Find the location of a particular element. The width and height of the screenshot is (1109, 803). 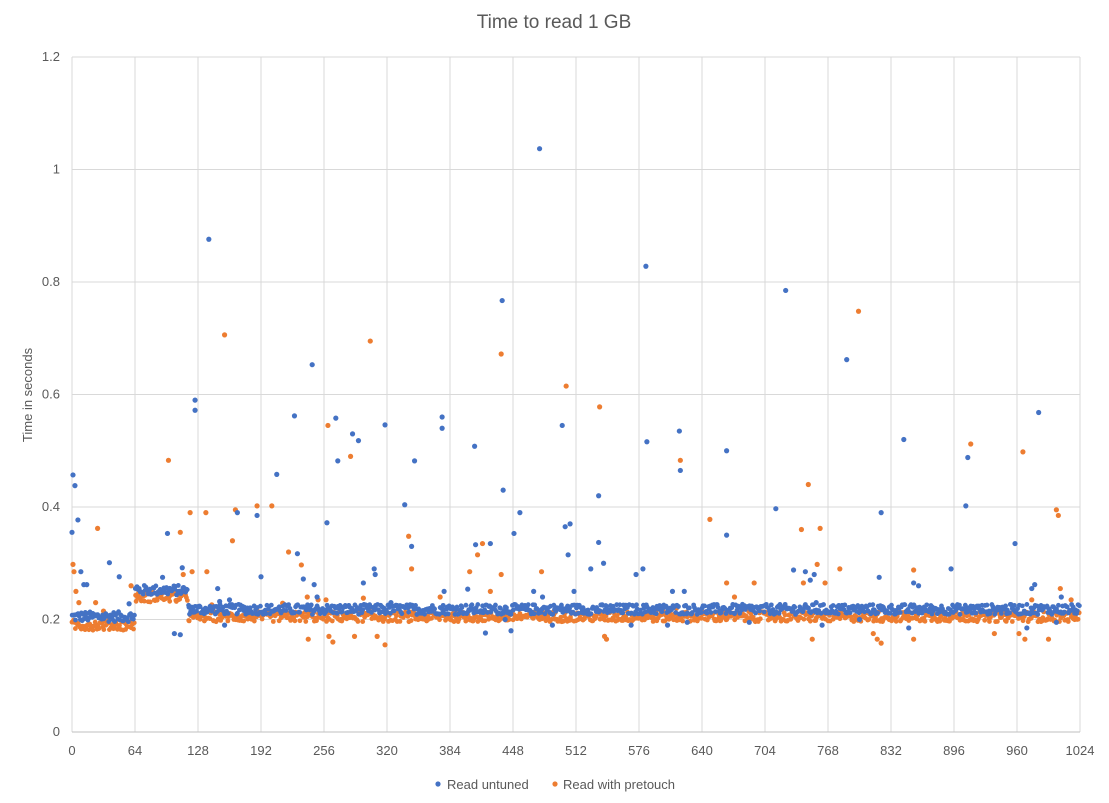

x-tick-label: 576 is located at coordinates (639, 750).